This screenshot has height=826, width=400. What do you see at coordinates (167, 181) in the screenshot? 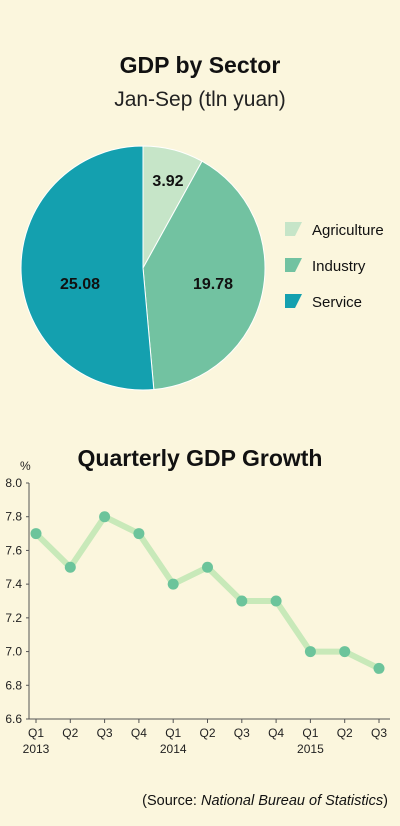
I see `pie-data-label: 3.92` at bounding box center [167, 181].